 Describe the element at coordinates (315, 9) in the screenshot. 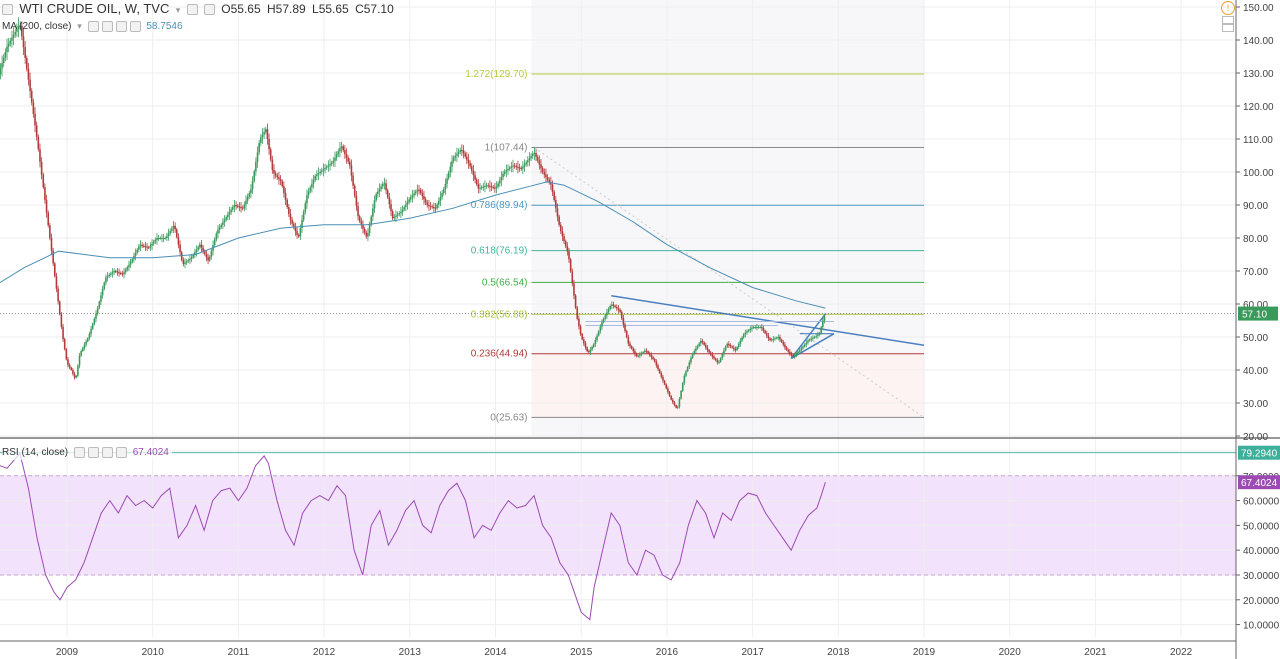

I see `low-label: L` at that location.